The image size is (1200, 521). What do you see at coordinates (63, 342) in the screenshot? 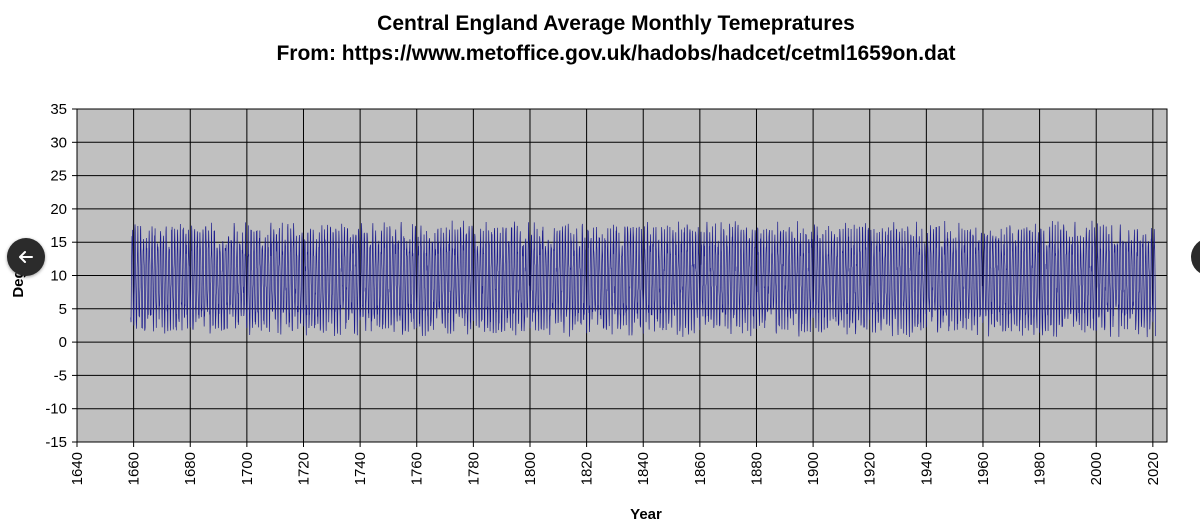
I see `y-tick-label: 0` at bounding box center [63, 342].